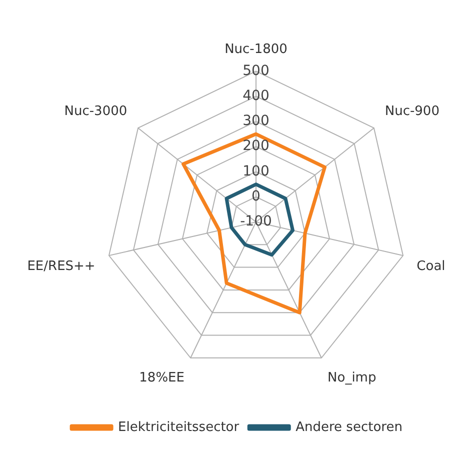 This screenshot has height=462, width=474. Describe the element at coordinates (179, 427) in the screenshot. I see `legend-label: Elektriciteitssector` at that location.